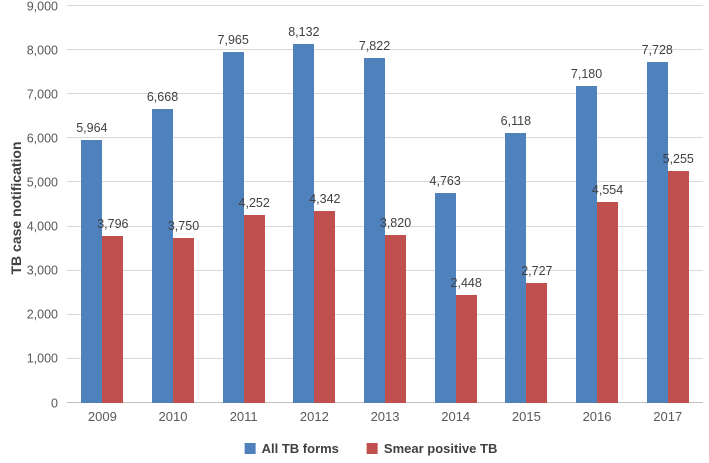 This screenshot has width=709, height=463. Describe the element at coordinates (42, 226) in the screenshot. I see `y-tick-label: 4,000` at that location.